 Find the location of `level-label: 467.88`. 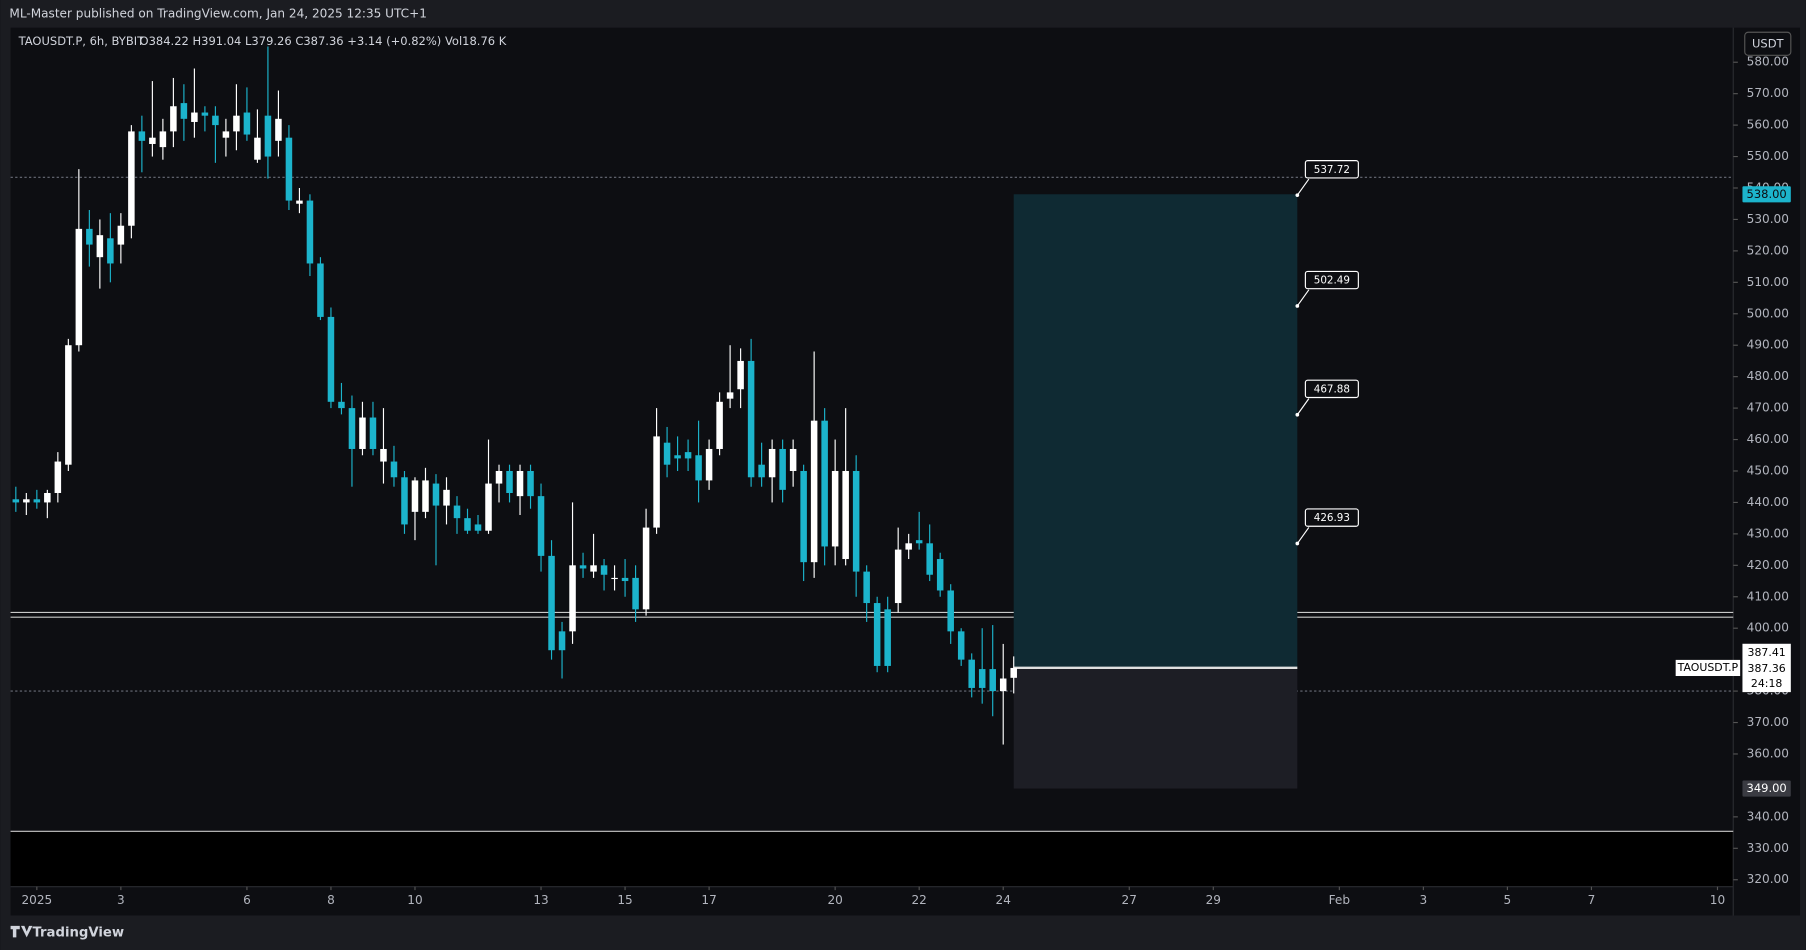

level-label: 467.88 is located at coordinates (1332, 389).